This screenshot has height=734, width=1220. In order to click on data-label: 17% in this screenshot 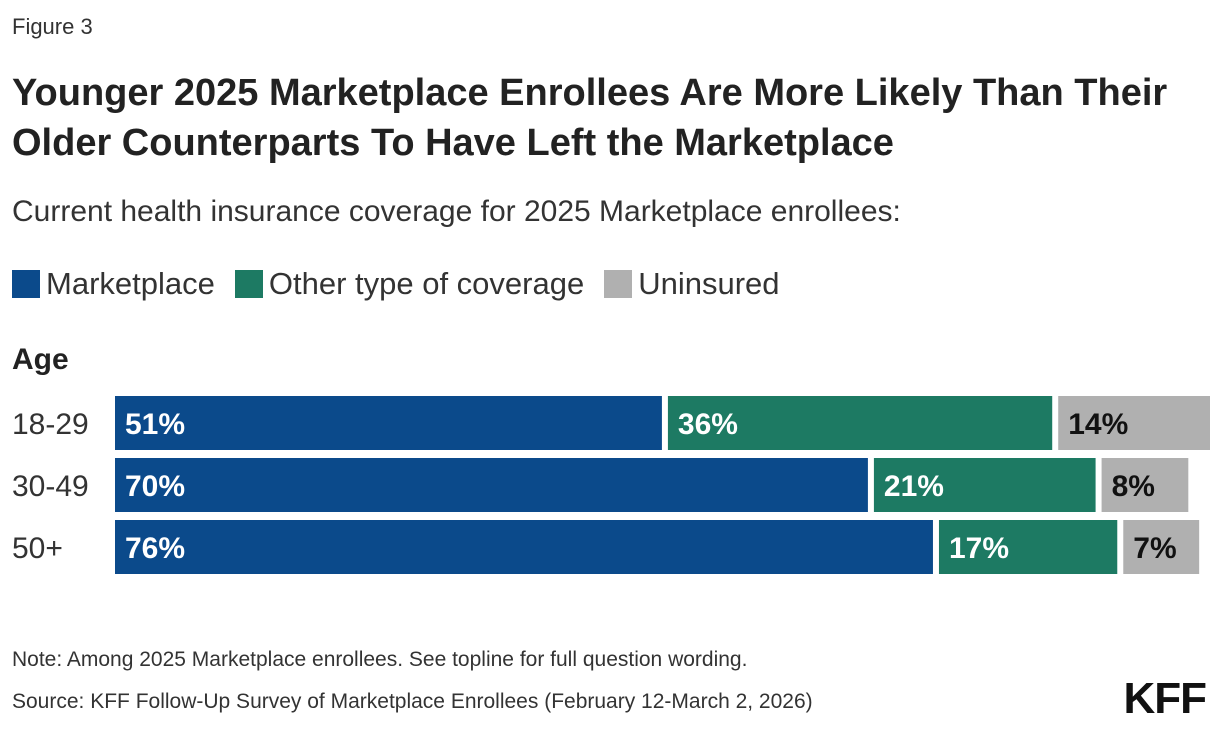, I will do `click(979, 548)`.